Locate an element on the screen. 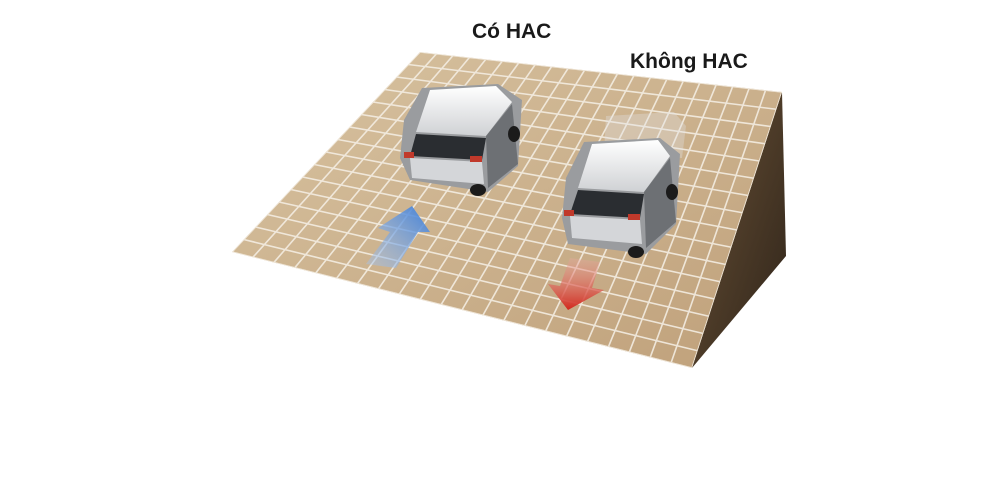  label-with-hac: Có HAC is located at coordinates (512, 31).